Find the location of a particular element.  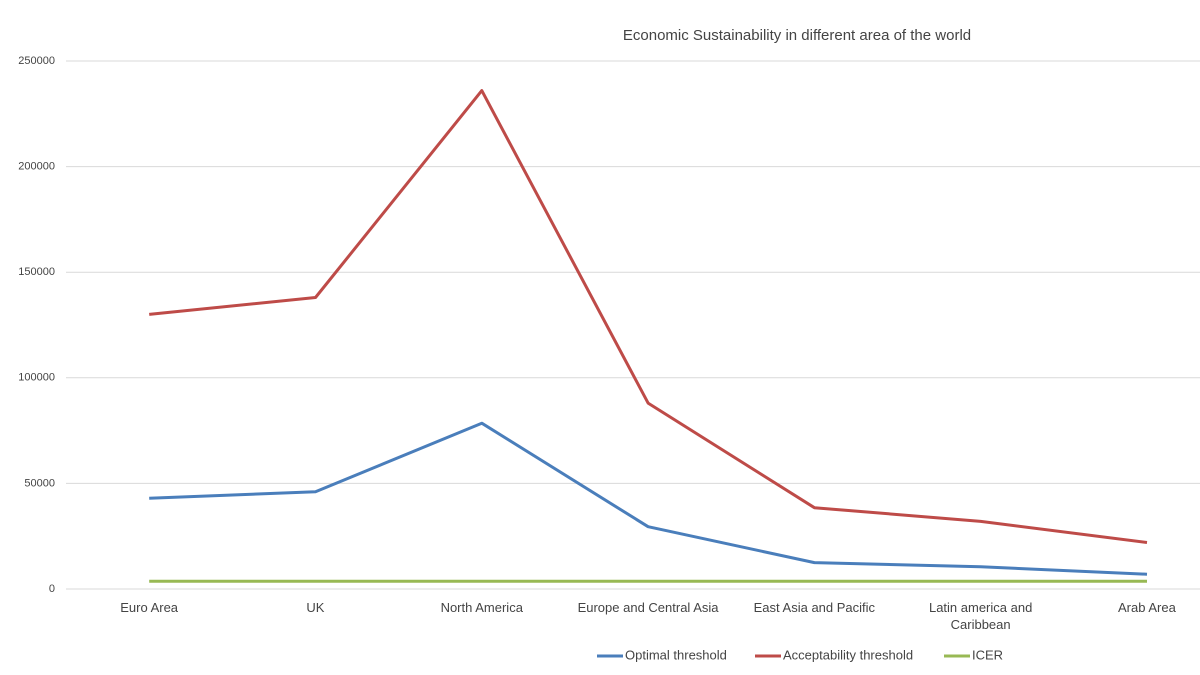

x-tick-label: East Asia and Pacific is located at coordinates (814, 607).